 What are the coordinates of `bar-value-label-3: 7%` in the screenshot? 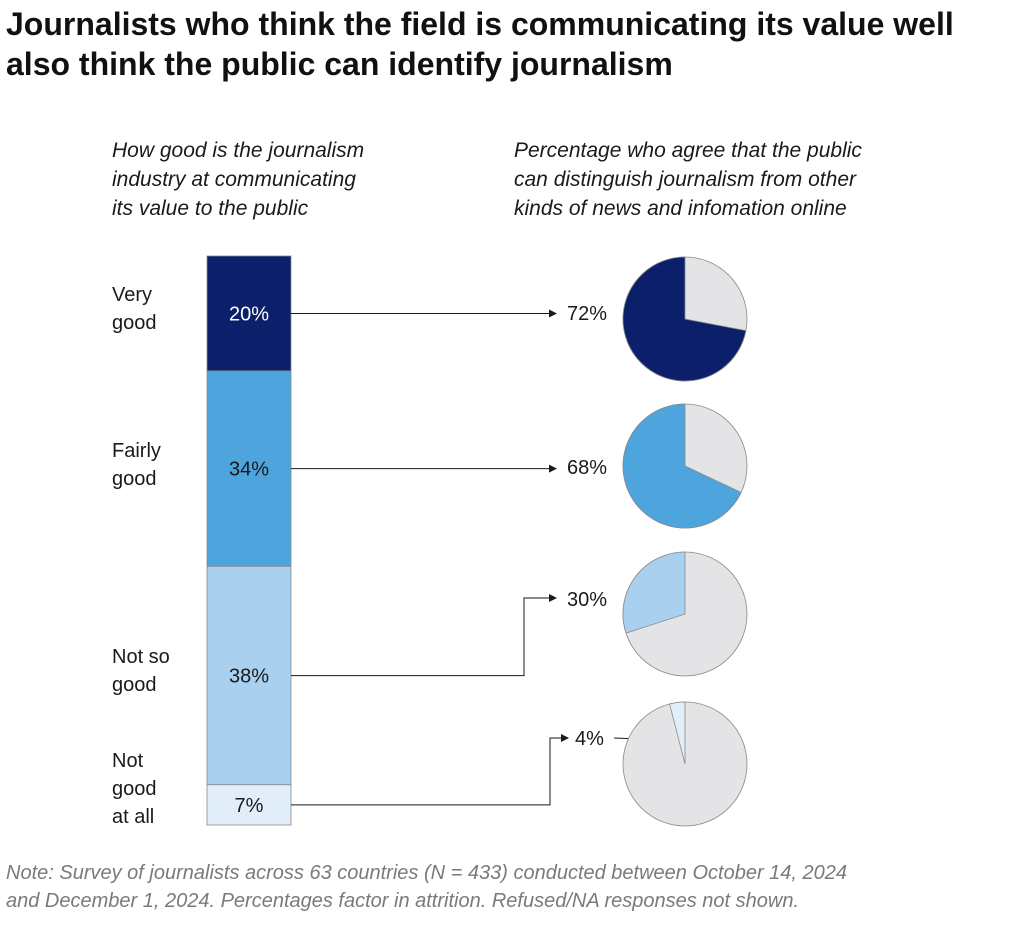 It's located at (249, 806).